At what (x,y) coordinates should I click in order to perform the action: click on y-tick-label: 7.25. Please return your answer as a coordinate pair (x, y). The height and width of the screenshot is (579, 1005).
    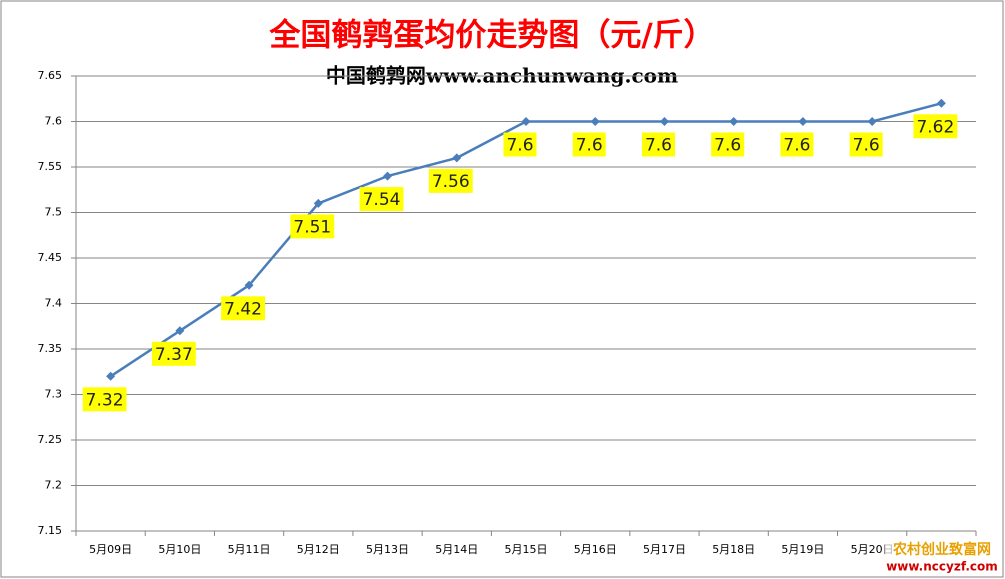
    Looking at the image, I should click on (50, 439).